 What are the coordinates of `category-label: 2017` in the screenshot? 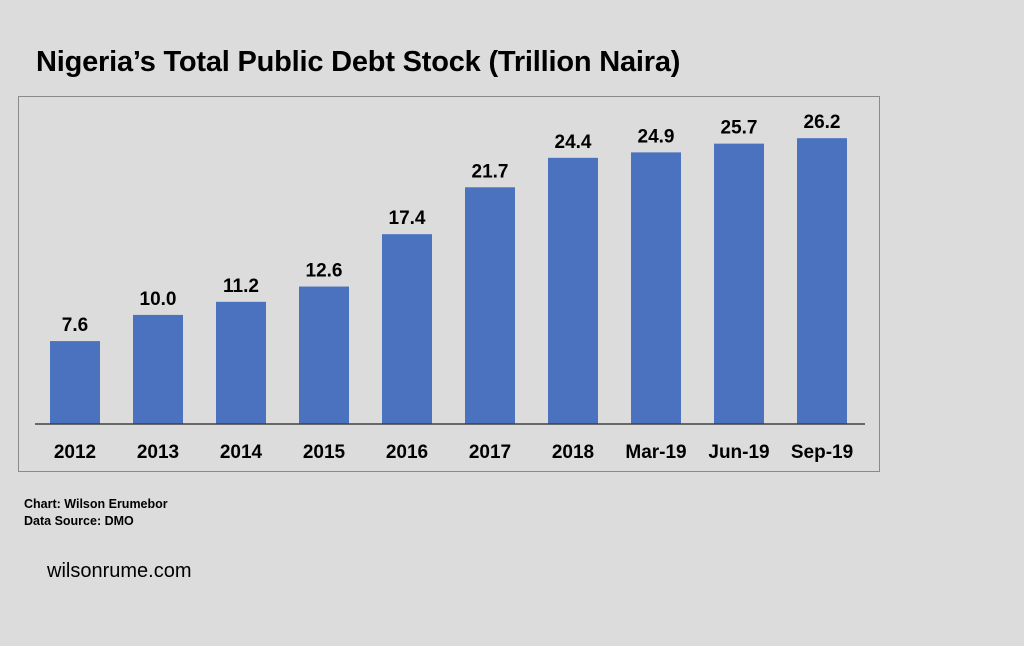 It's located at (490, 452).